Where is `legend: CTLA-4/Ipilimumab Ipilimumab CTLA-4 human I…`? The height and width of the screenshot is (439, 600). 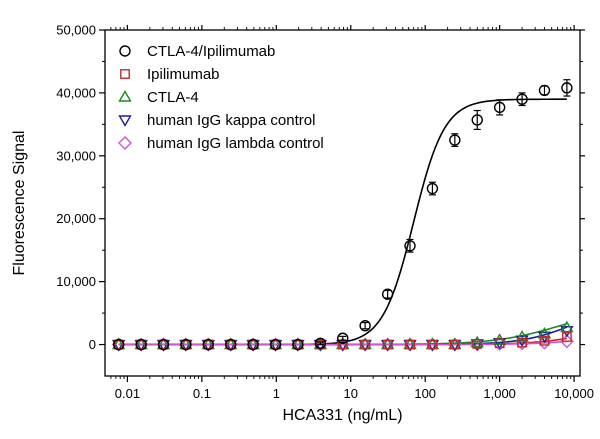
legend: CTLA-4/Ipilimumab Ipilimumab CTLA-4 human I… is located at coordinates (221, 97).